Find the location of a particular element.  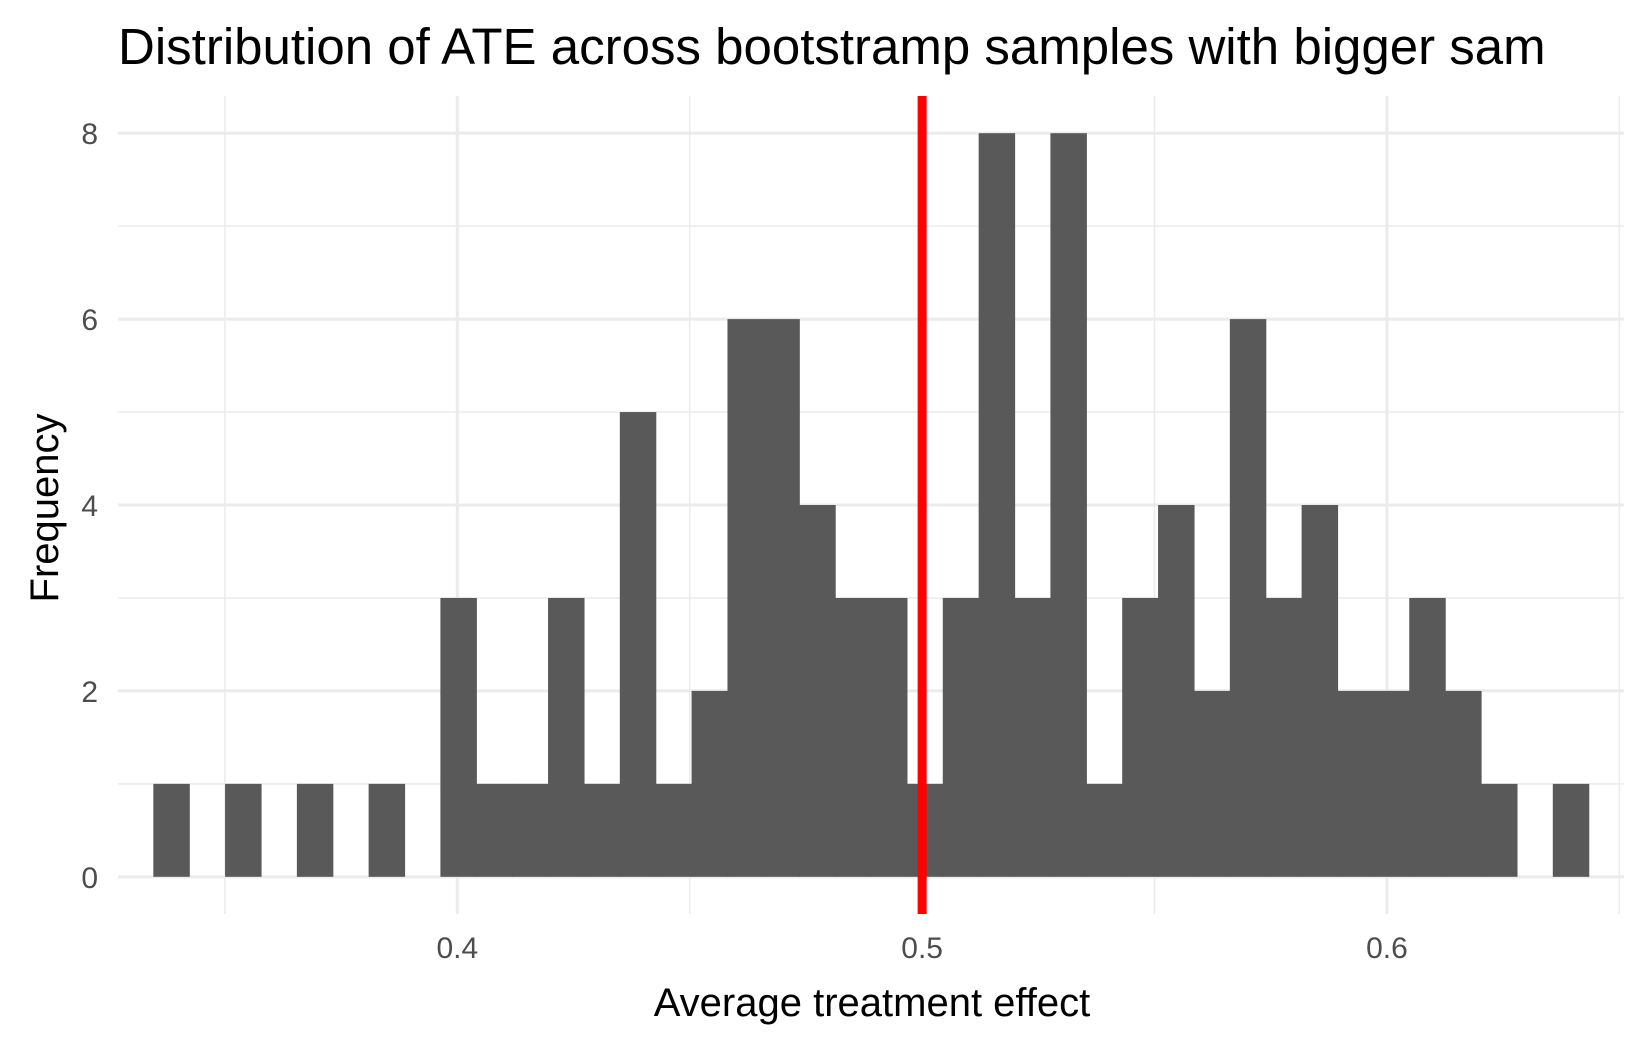

y-tick-label: 2 is located at coordinates (89, 692).